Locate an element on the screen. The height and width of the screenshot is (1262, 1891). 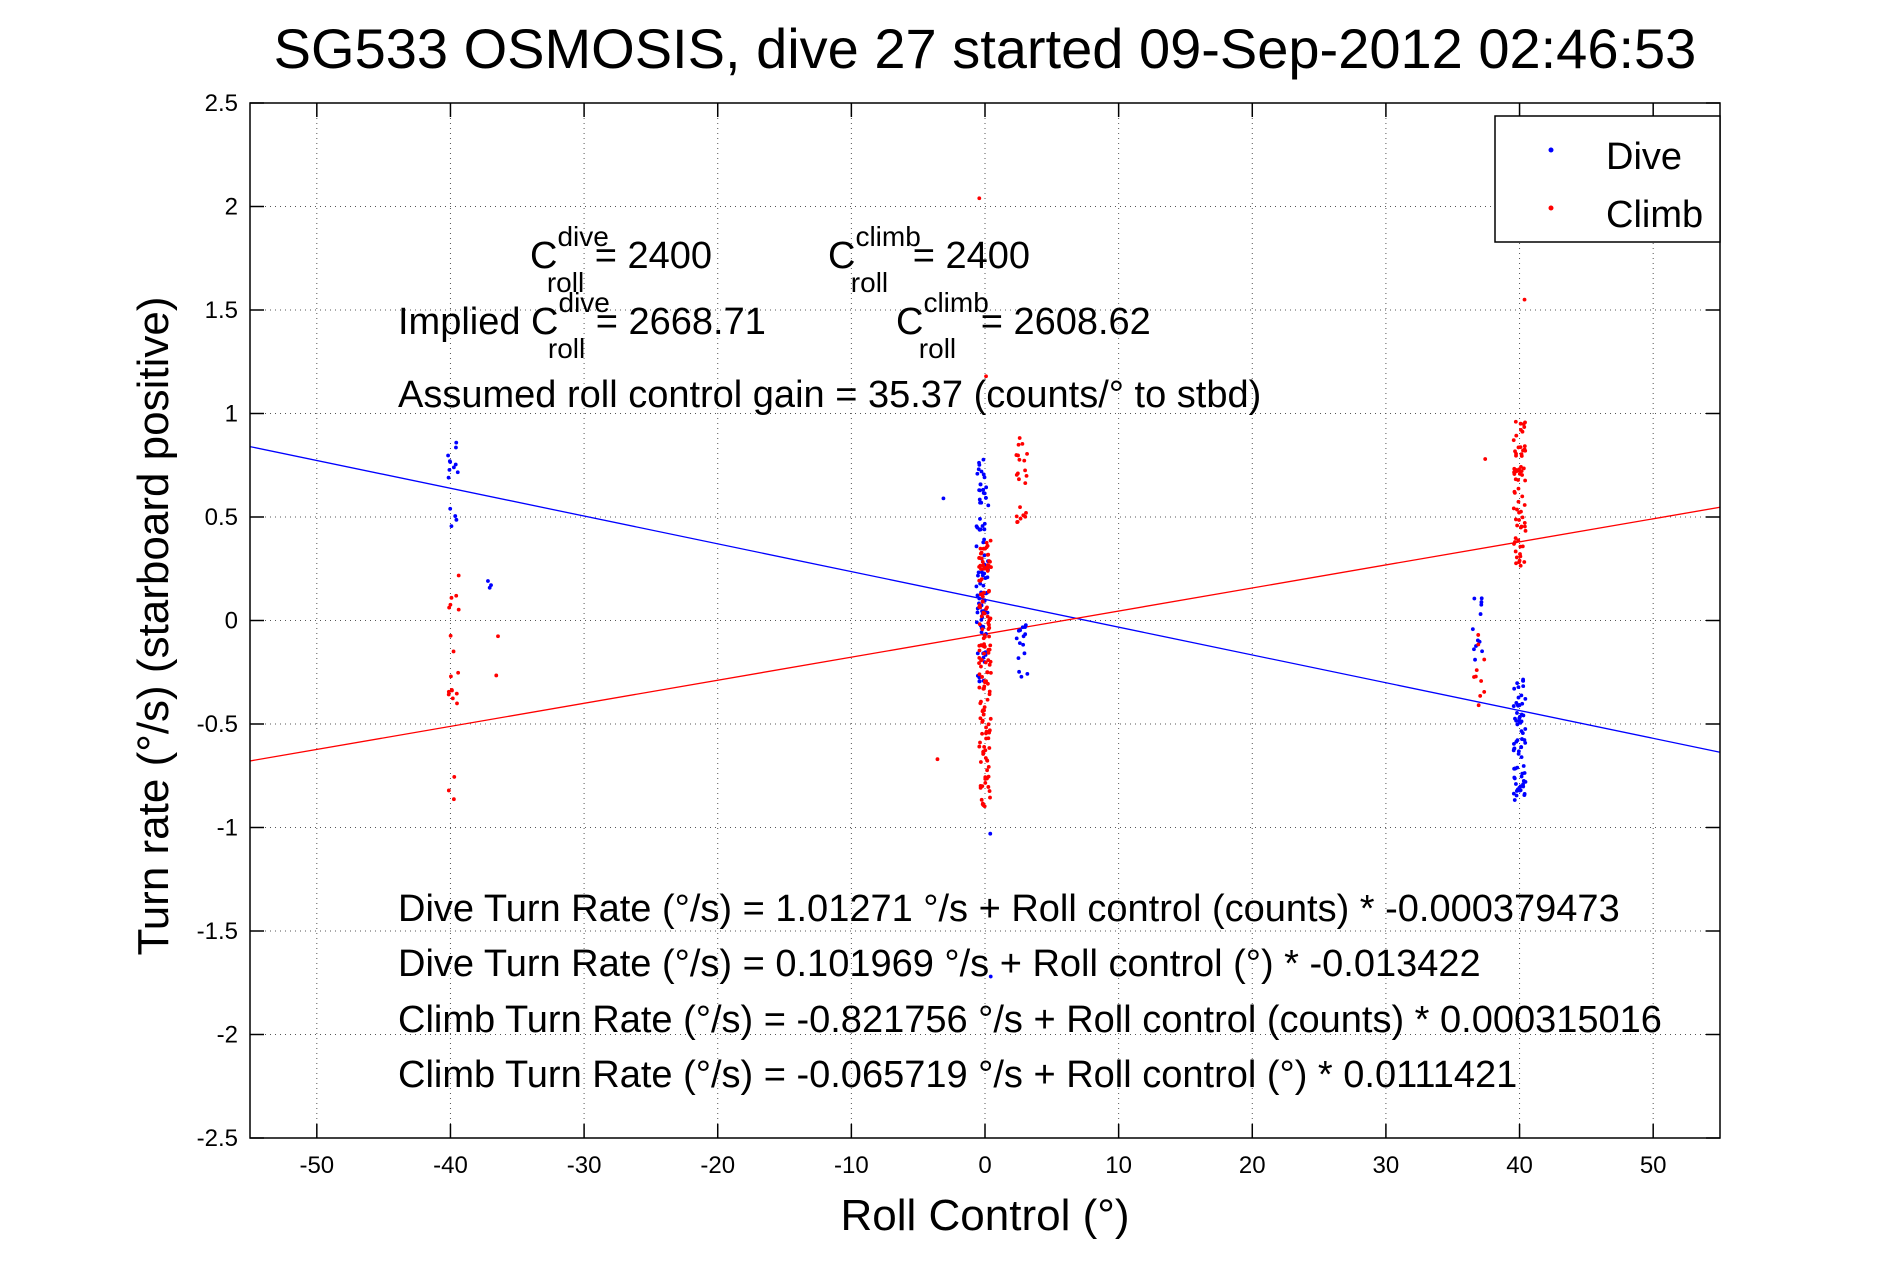
c-climb-annotation: Cclimb roll = 2400 is located at coordinates (929, 259).